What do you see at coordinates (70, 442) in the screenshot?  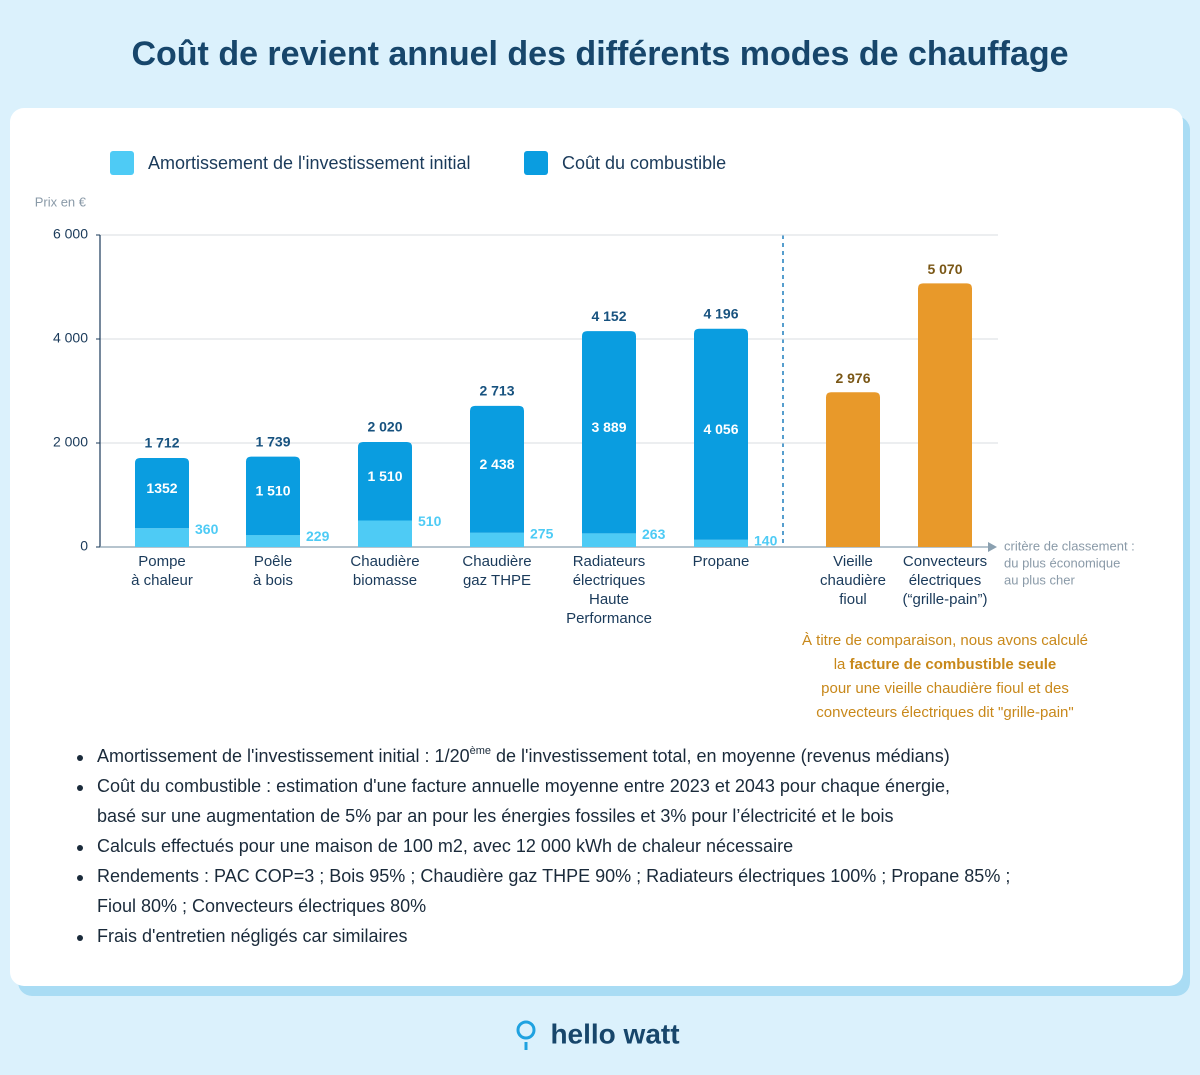 I see `y-tick-label: 2 000` at bounding box center [70, 442].